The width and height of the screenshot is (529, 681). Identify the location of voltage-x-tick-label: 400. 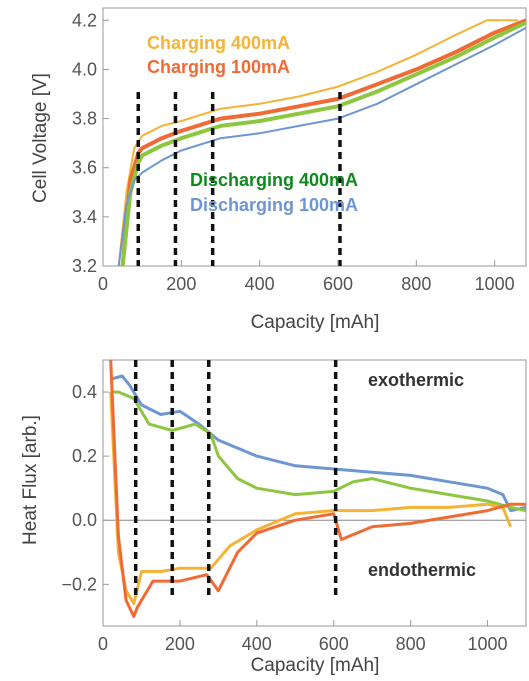
(260, 284).